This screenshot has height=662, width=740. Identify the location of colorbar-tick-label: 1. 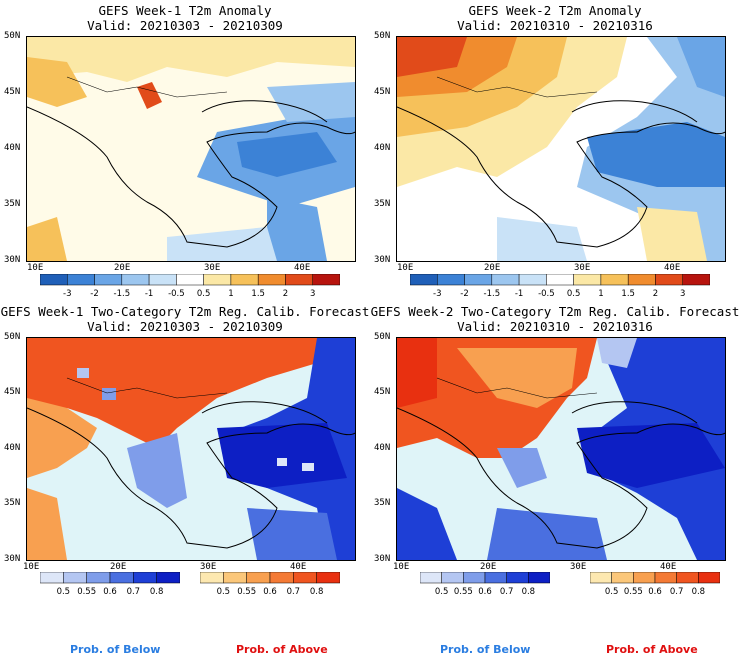
(230, 294).